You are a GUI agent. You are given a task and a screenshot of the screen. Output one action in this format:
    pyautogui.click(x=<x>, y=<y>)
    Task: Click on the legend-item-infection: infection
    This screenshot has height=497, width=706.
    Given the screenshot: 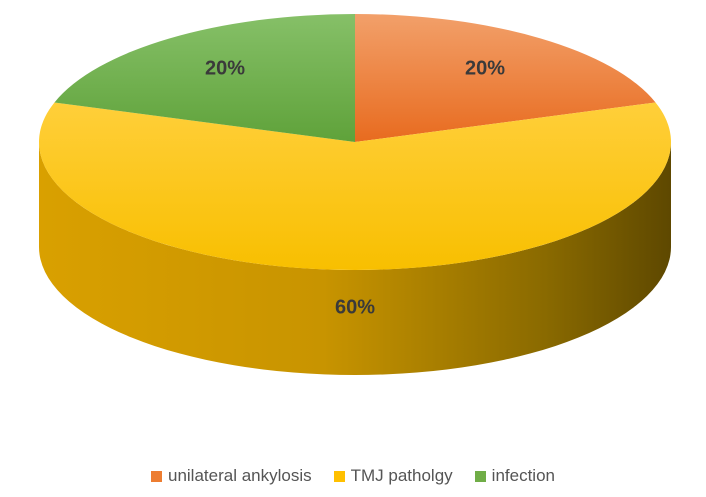 What is the action you would take?
    pyautogui.click(x=514, y=476)
    